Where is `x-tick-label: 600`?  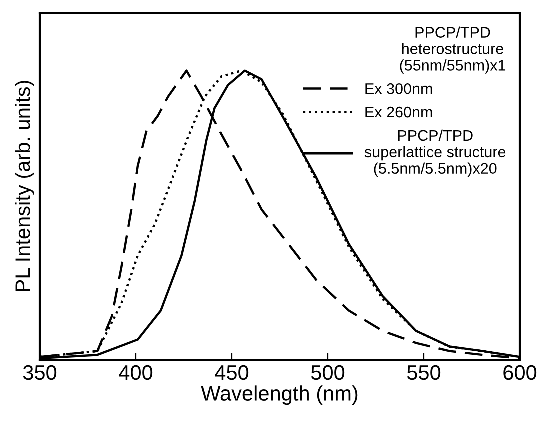 x-tick-label: 600 is located at coordinates (520, 372).